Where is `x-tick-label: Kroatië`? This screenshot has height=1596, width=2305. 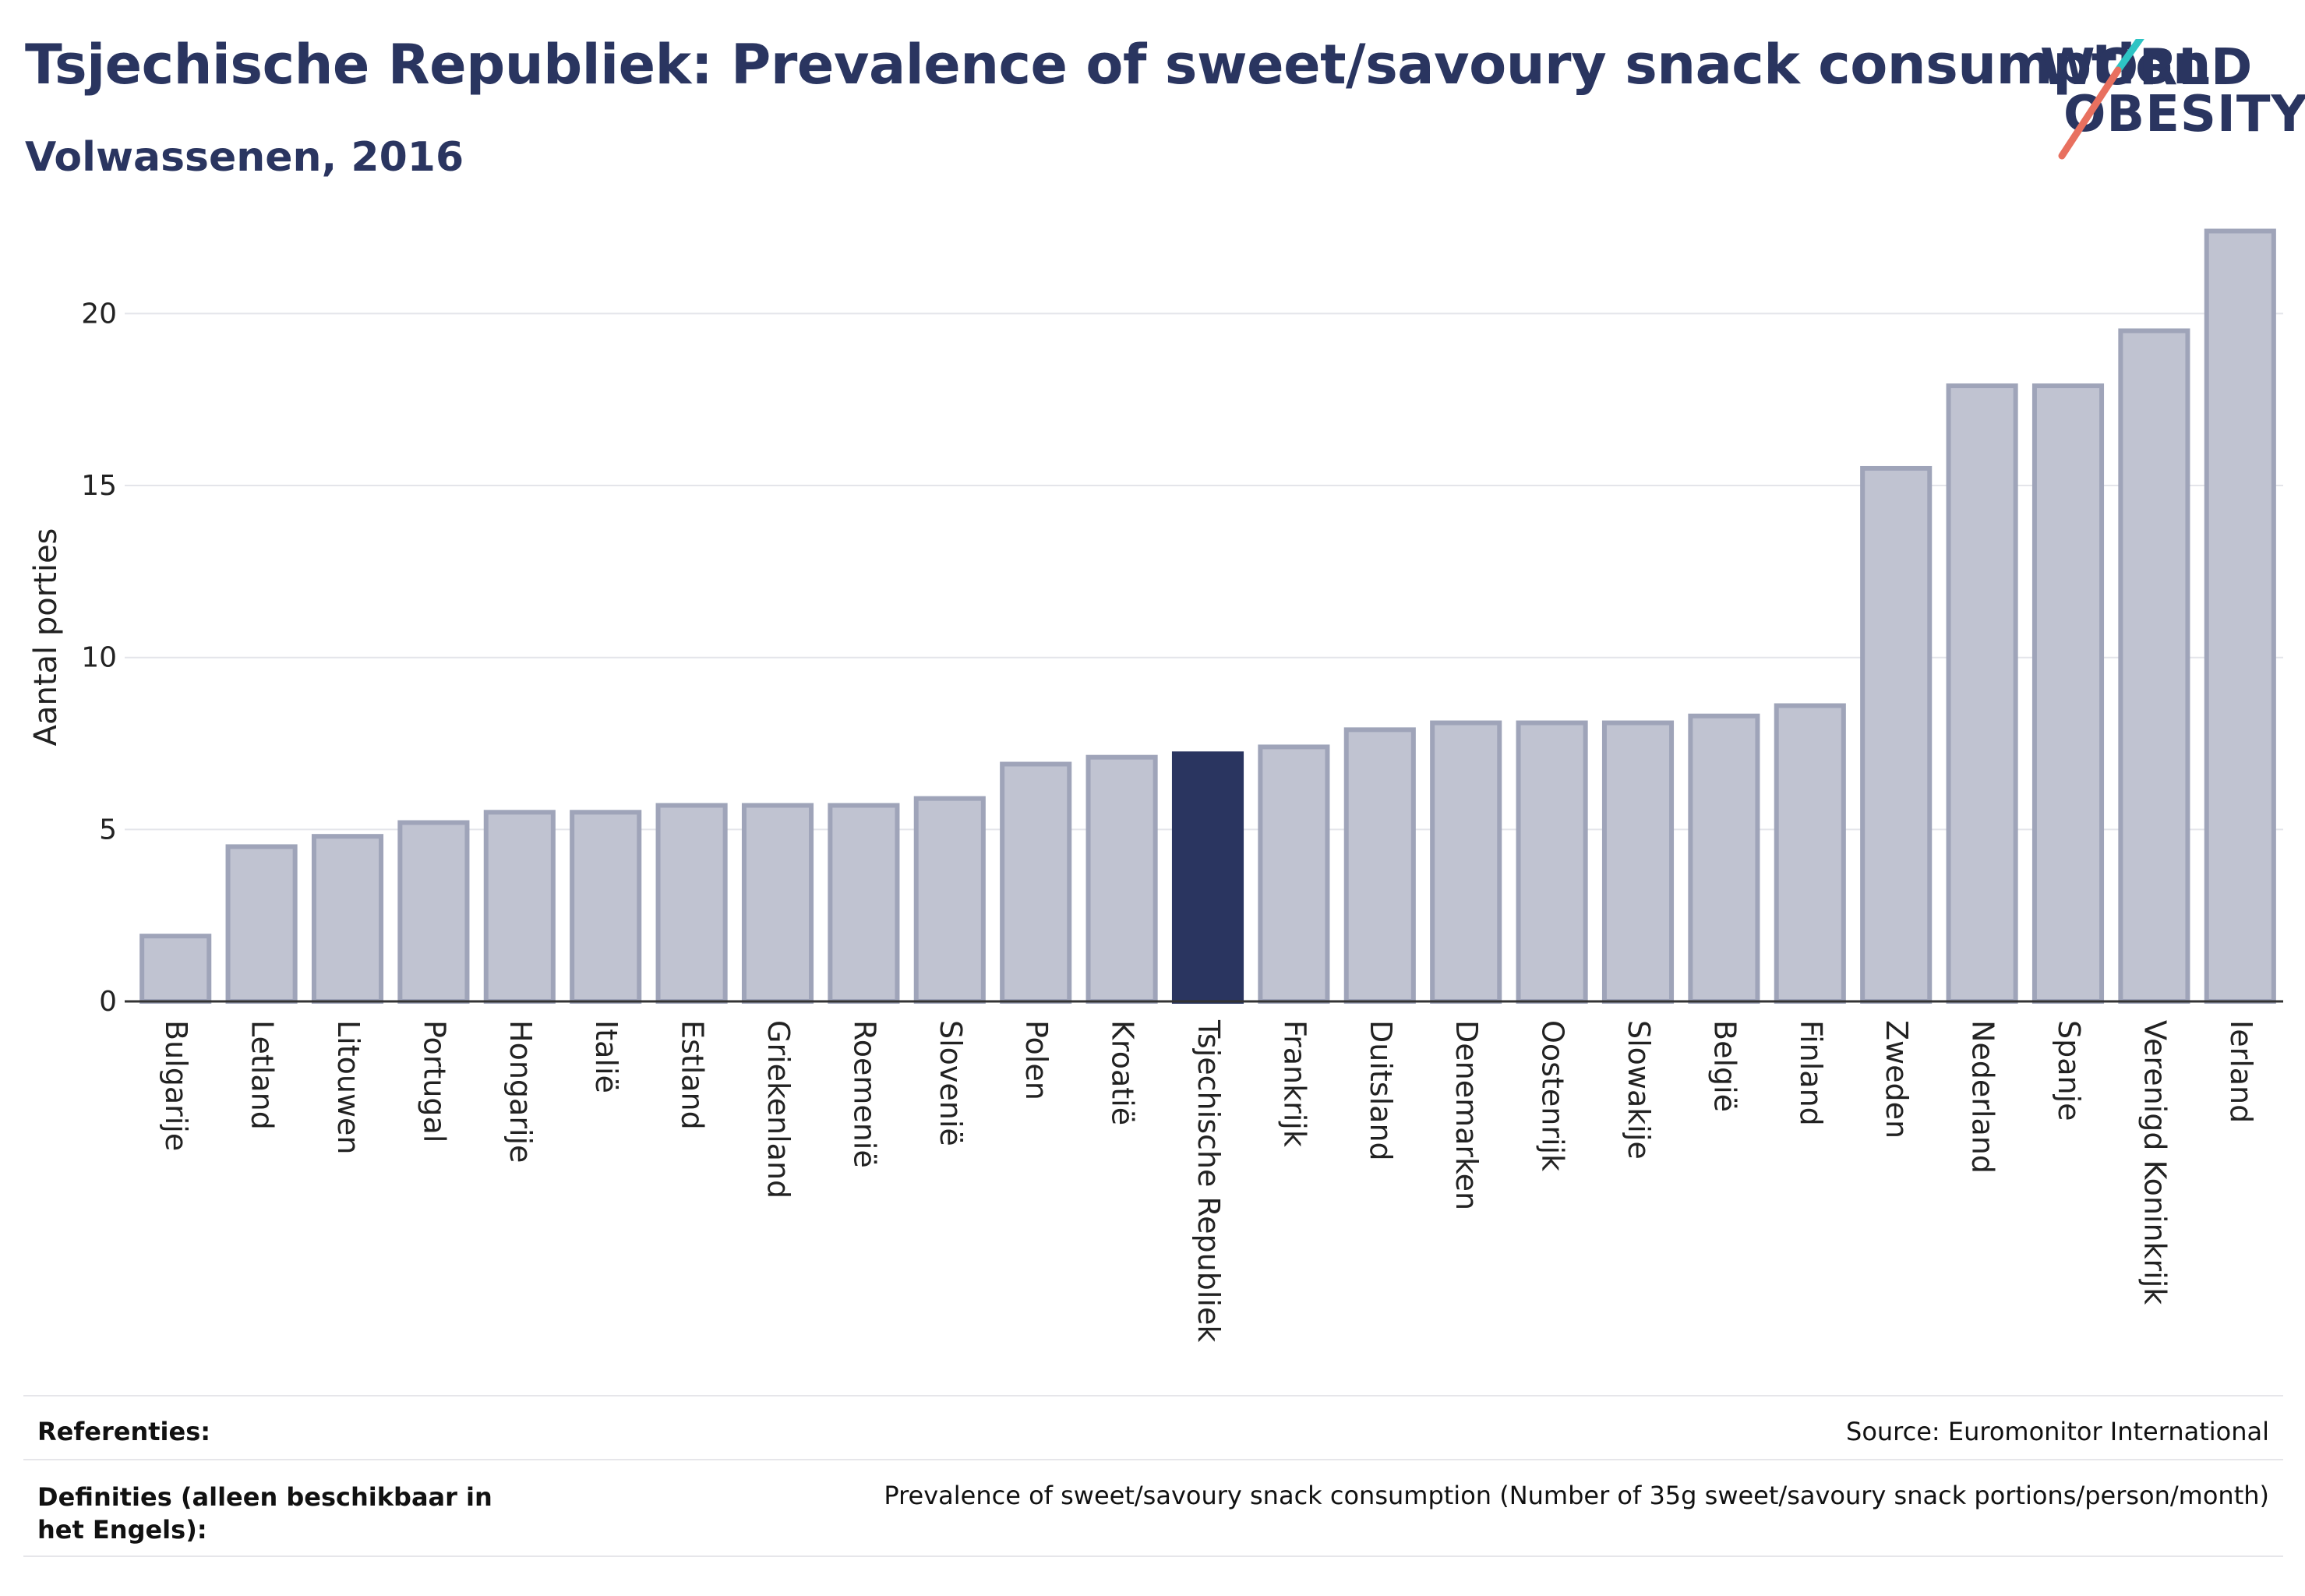 x-tick-label: Kroatië is located at coordinates (1123, 1072).